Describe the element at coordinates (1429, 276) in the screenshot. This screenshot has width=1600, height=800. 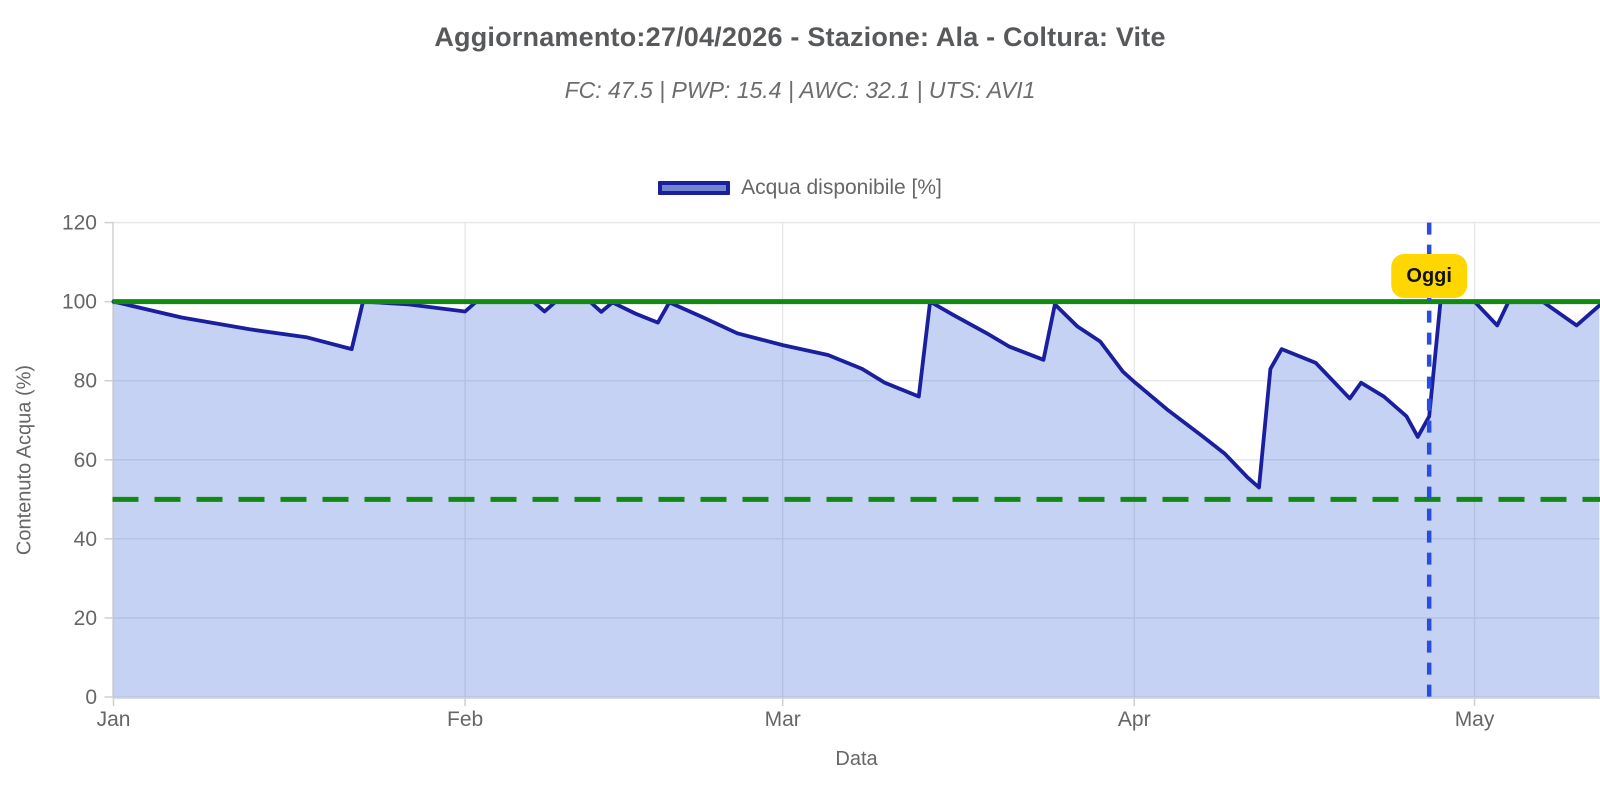
I see `today-badge: Oggi` at that location.